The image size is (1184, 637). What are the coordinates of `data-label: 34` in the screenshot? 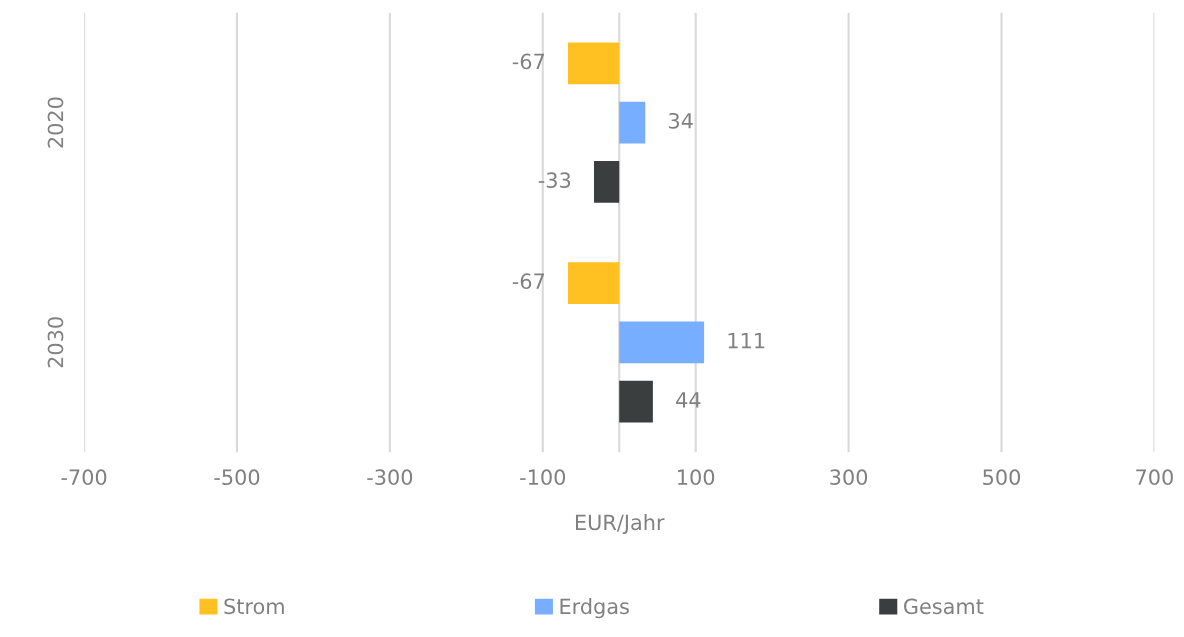 It's located at (681, 120).